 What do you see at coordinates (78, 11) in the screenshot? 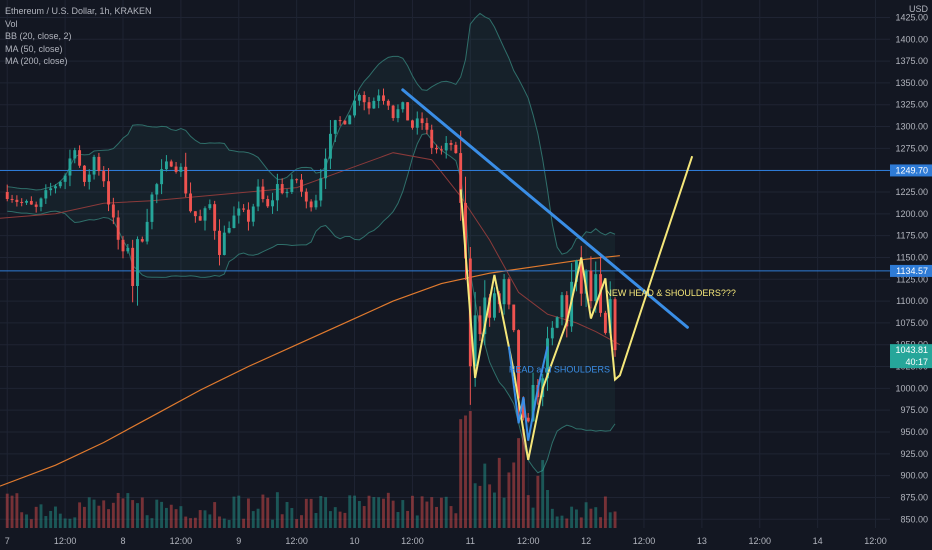
I see `legend-symbol: Ethereum / U.S. Dollar, 1h, KRAKEN` at bounding box center [78, 11].